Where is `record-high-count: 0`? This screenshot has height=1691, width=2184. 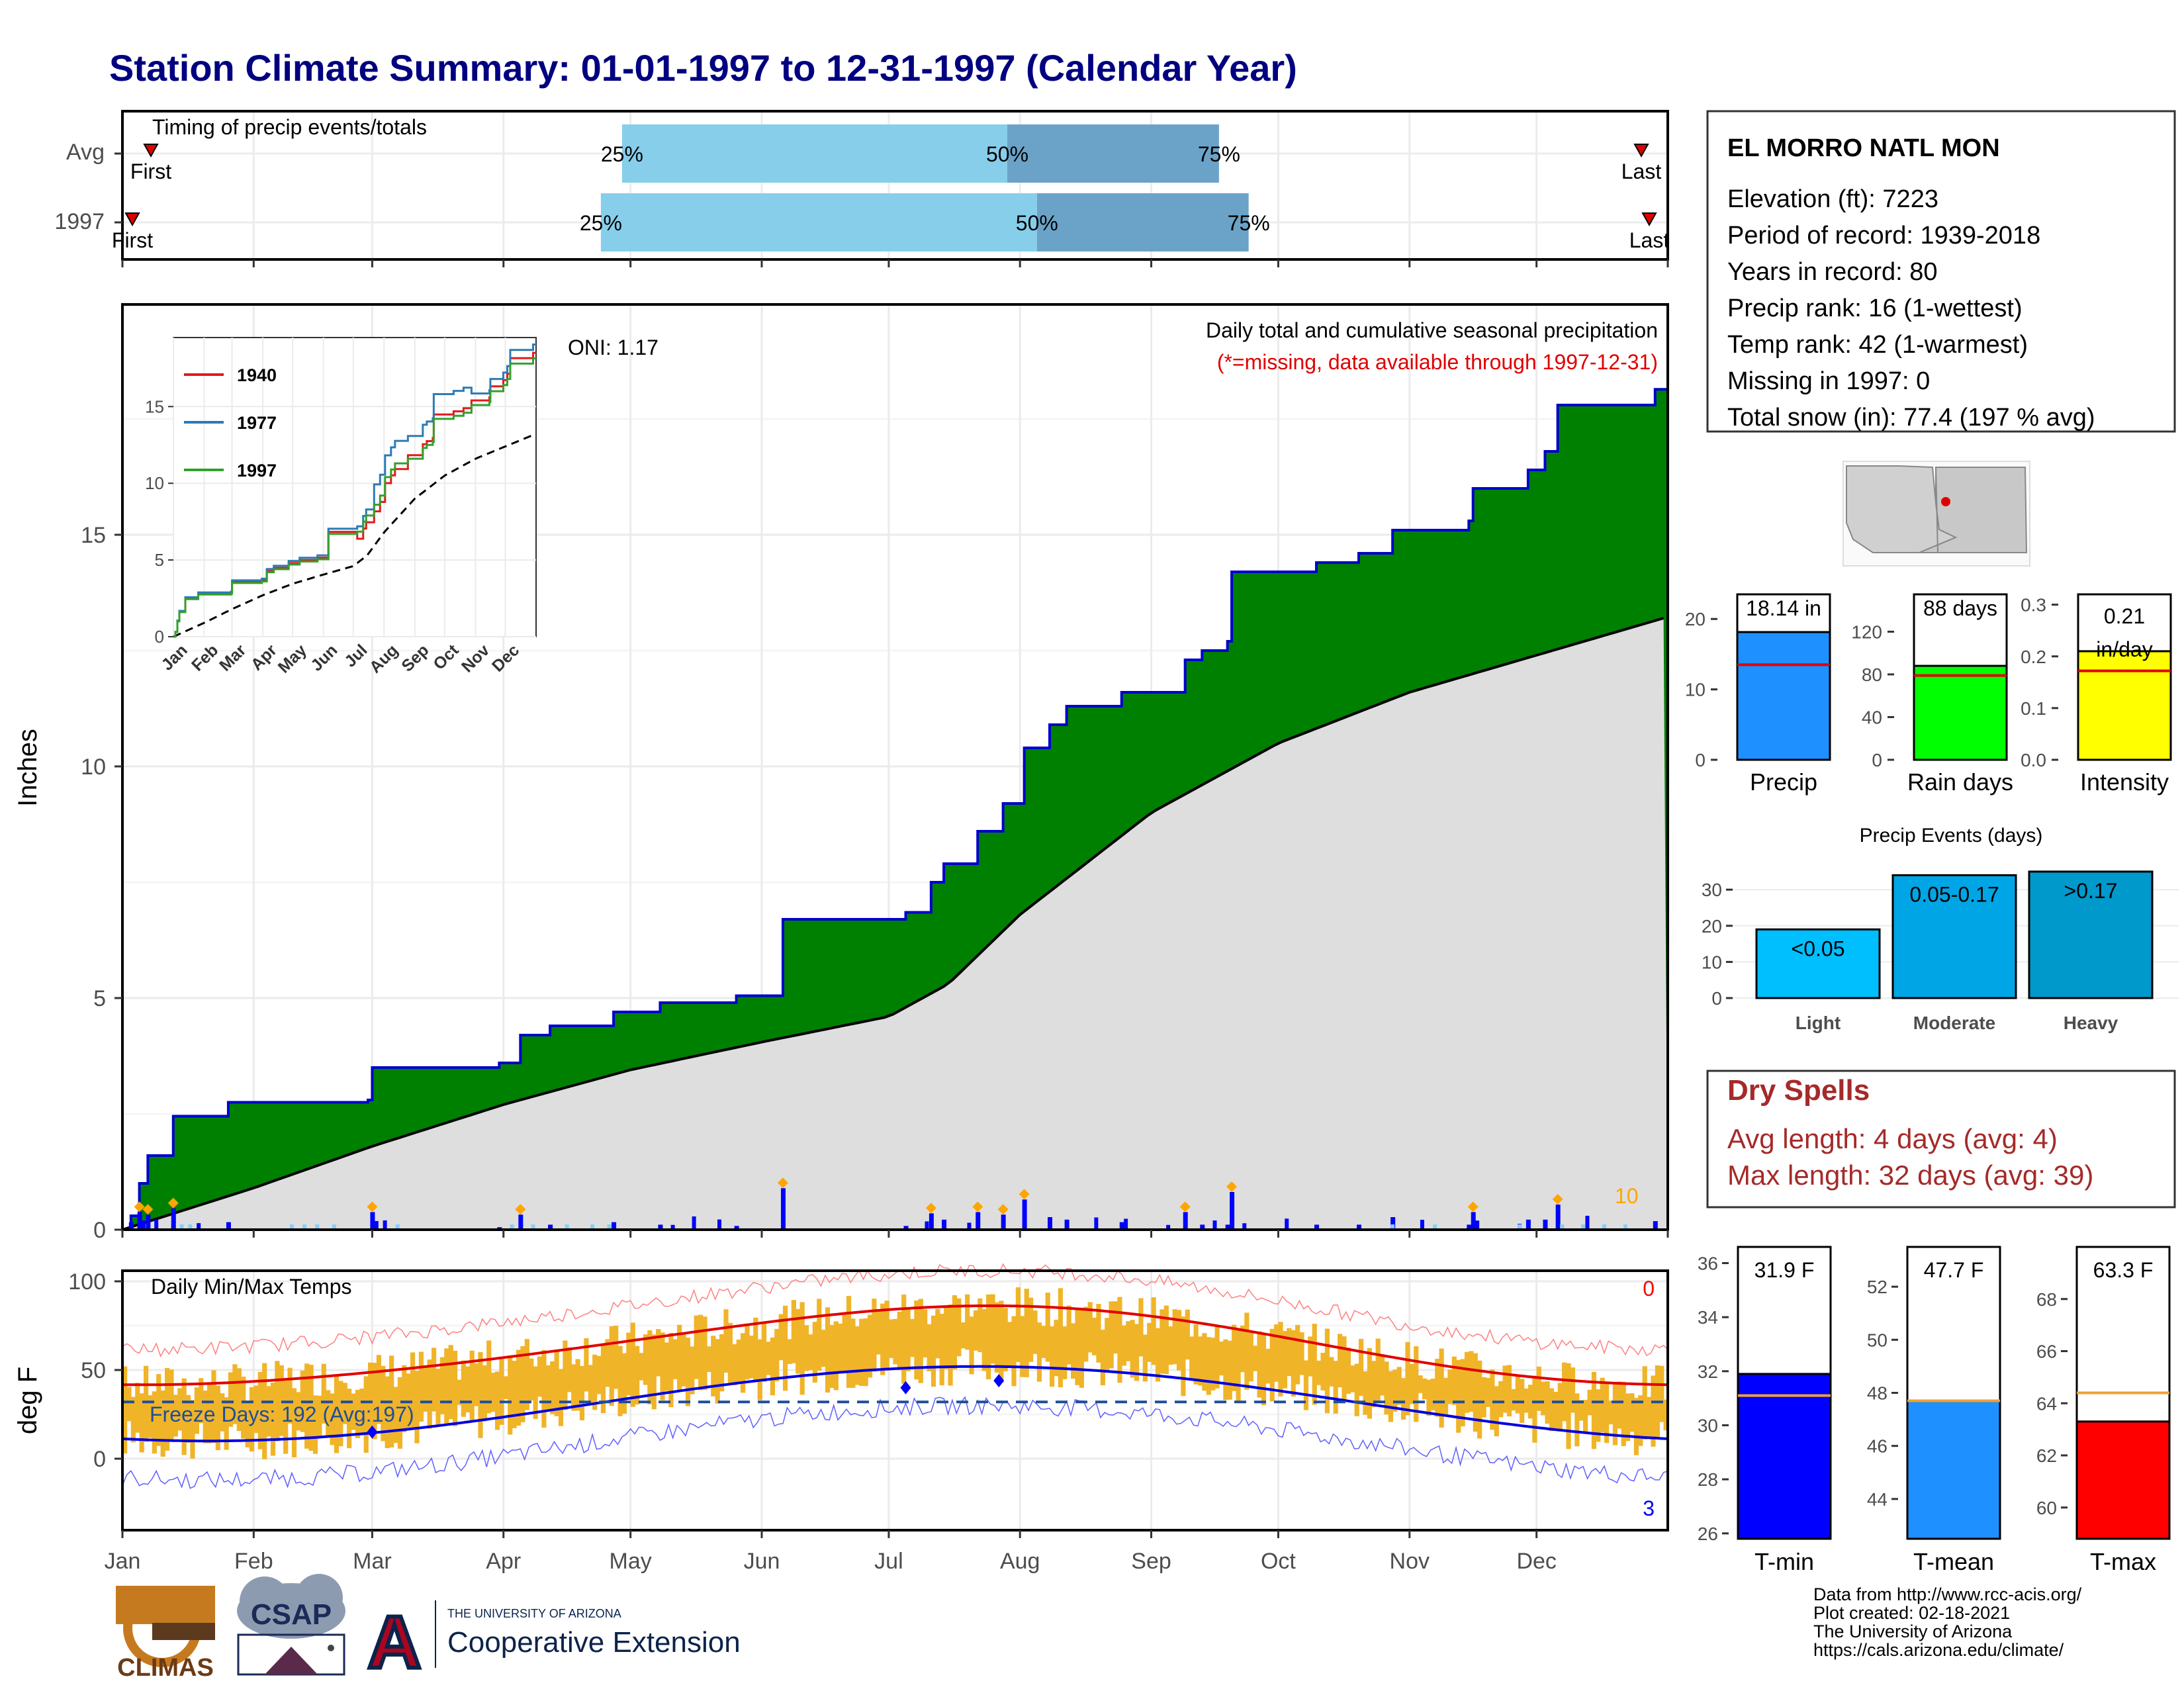
record-high-count: 0 is located at coordinates (1649, 1289).